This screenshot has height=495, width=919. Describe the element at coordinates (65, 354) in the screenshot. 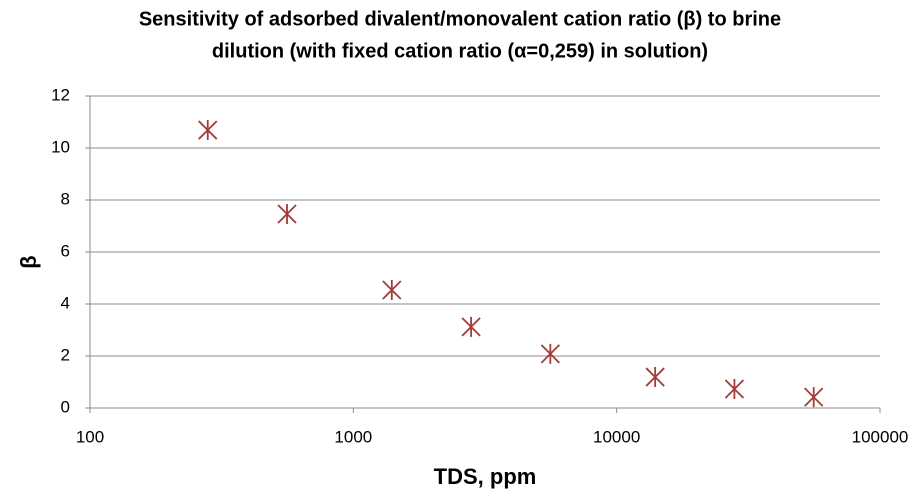

I see `y-tick-label: 2` at that location.